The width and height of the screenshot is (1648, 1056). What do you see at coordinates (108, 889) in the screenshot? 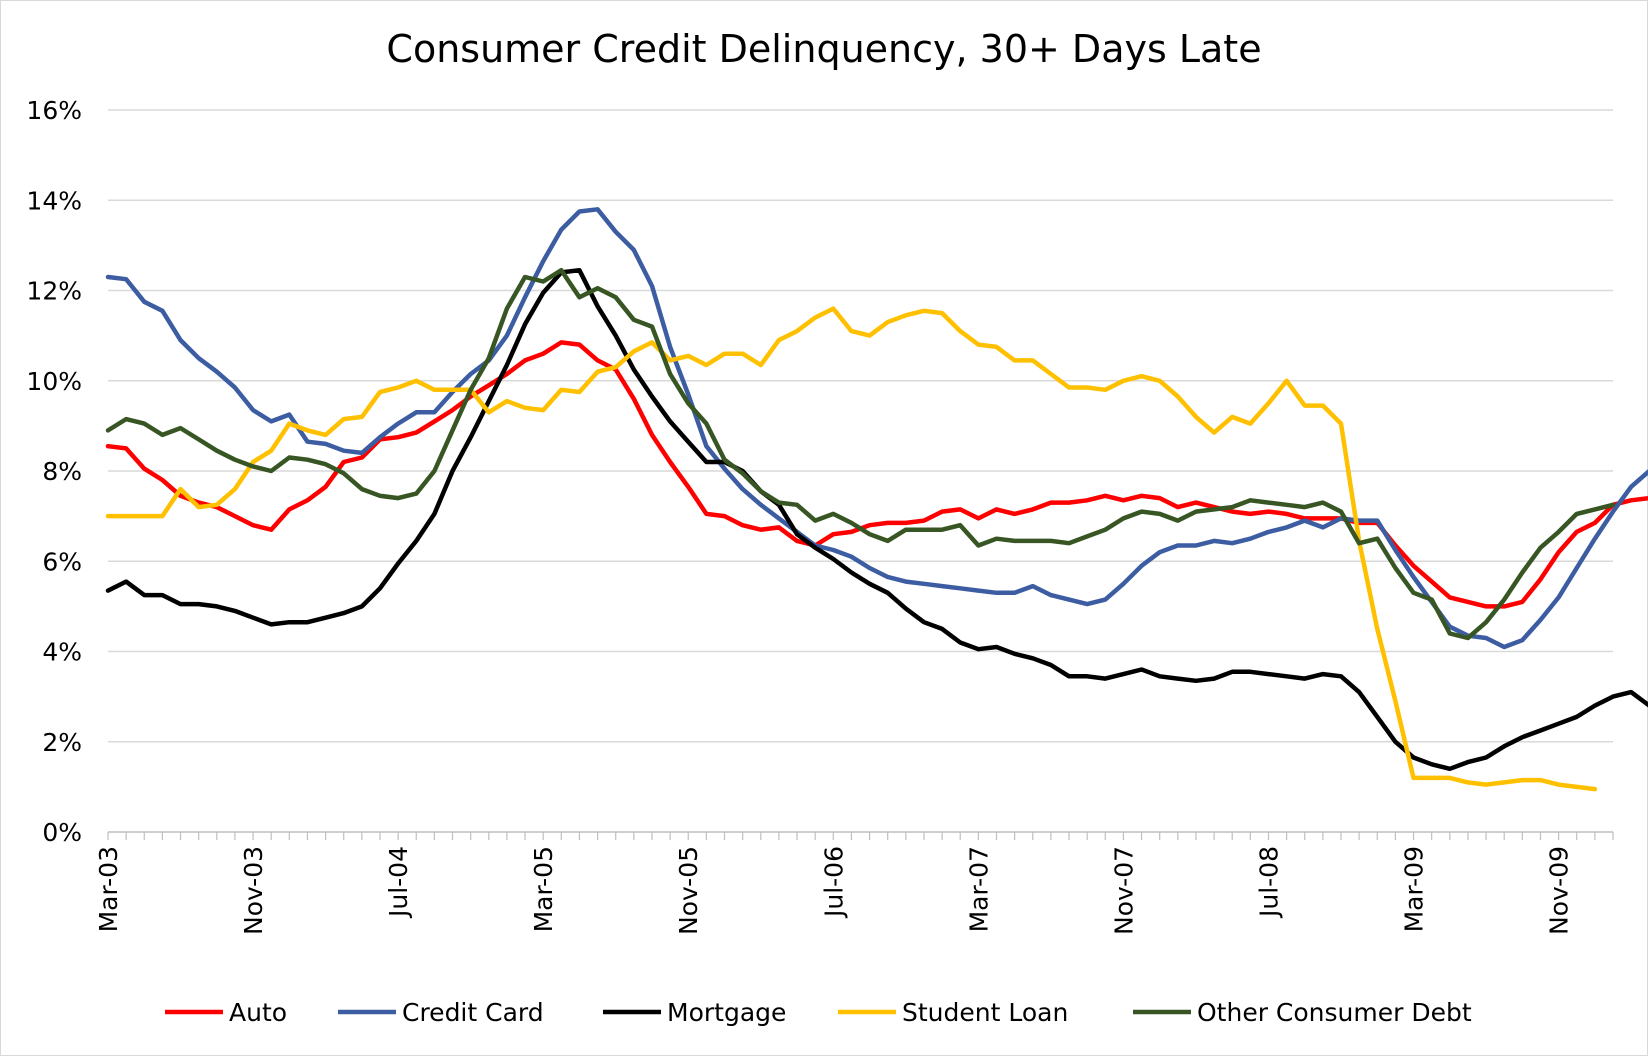
I see `x-tick-label: Mar-03` at bounding box center [108, 889].